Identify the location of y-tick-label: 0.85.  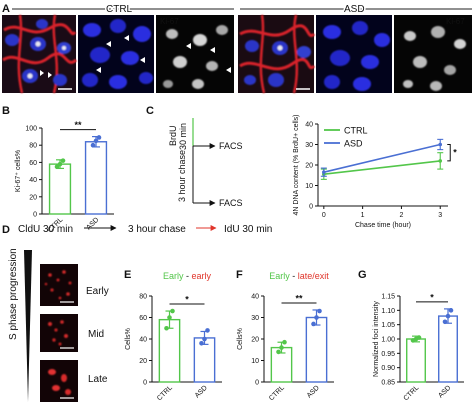
(388, 383).